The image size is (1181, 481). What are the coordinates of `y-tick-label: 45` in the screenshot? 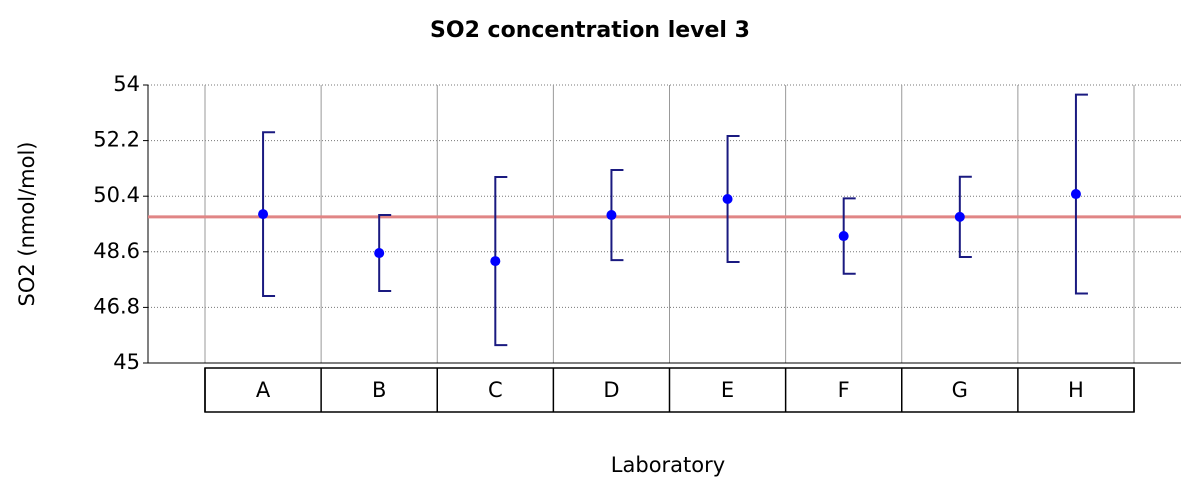 It's located at (126, 362).